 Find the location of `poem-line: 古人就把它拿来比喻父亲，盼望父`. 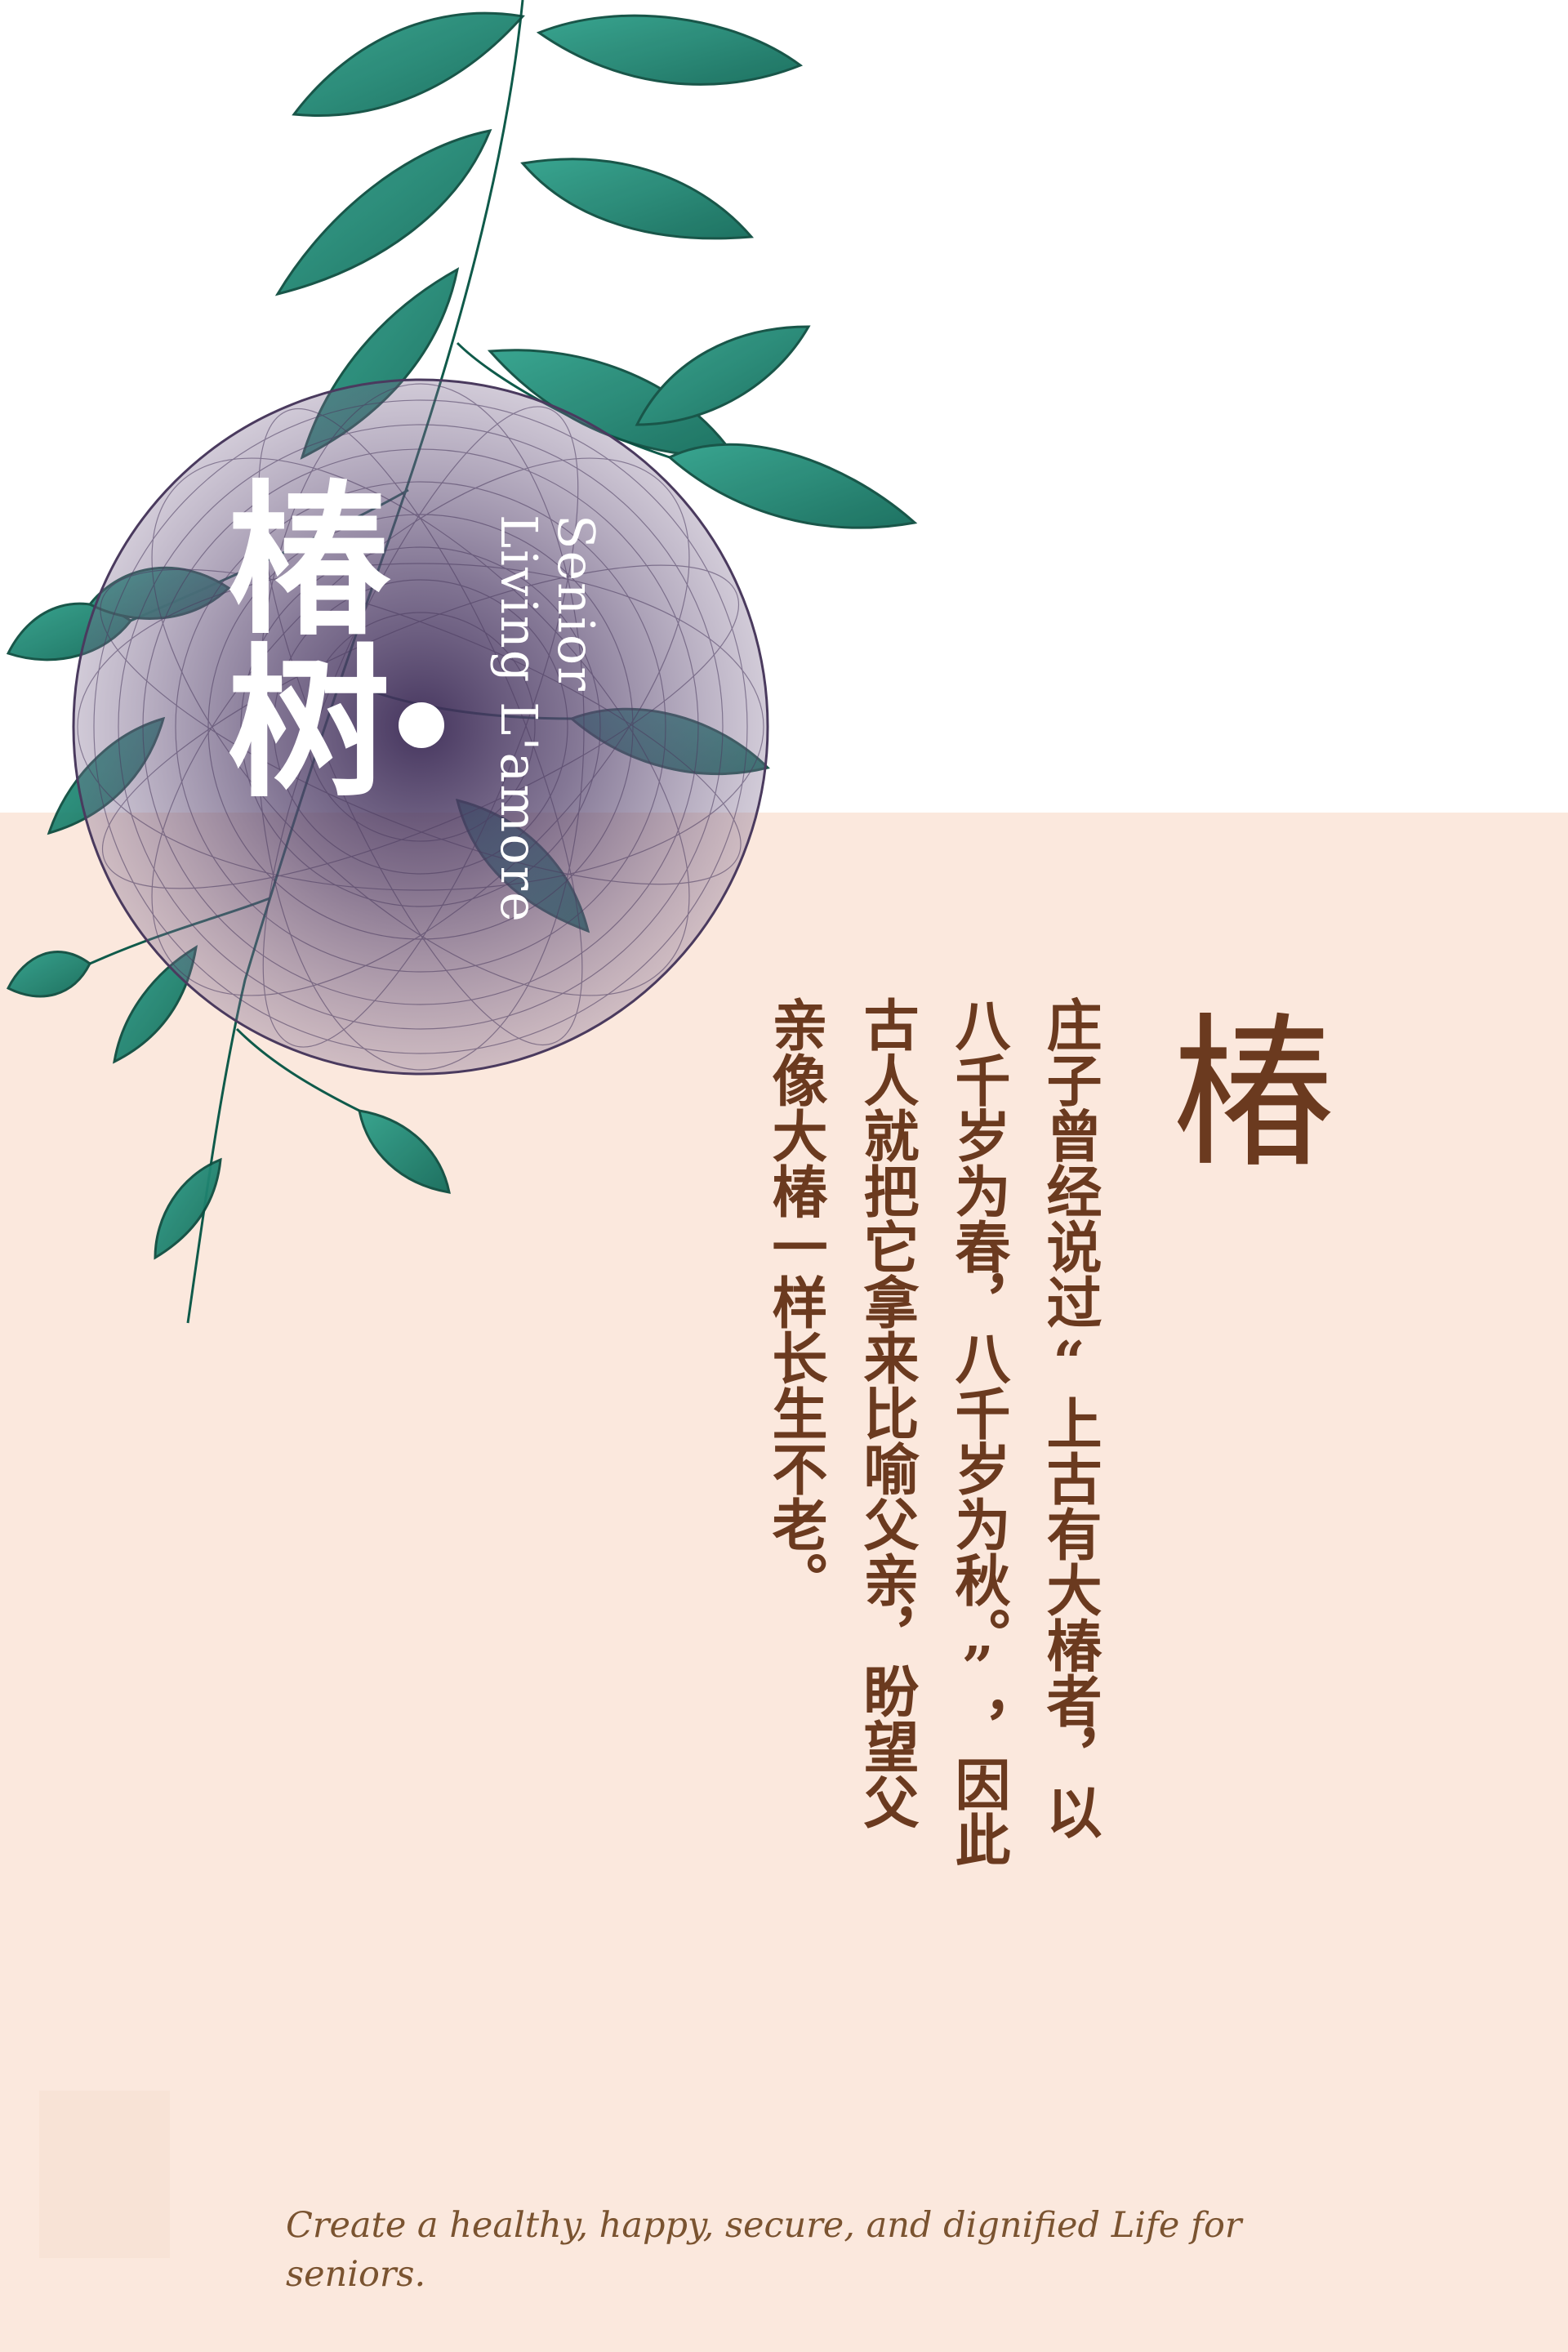

poem-line: 古人就把它拿来比喻父亲，盼望父 is located at coordinates (886, 1412).